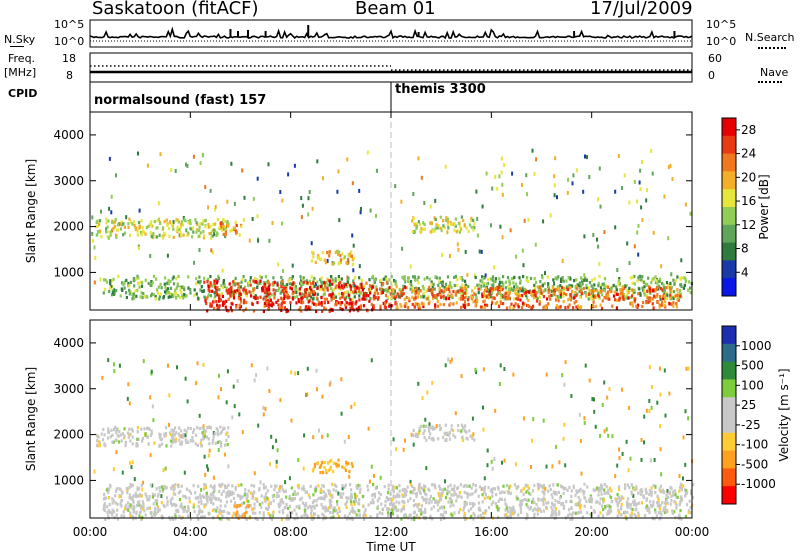 Image resolution: width=800 pixels, height=554 pixels. Describe the element at coordinates (68, 389) in the screenshot. I see `y-tick-label: 3000` at that location.